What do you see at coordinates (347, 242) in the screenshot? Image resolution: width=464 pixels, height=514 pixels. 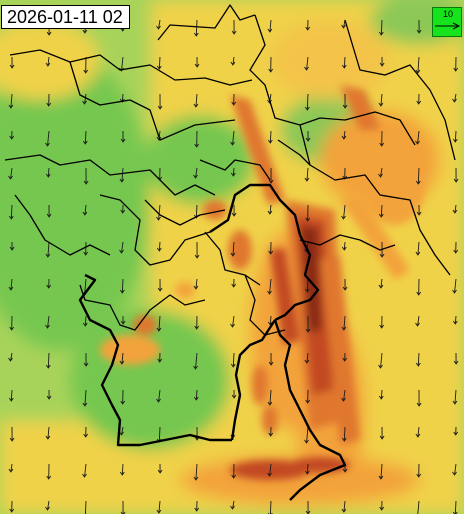 I see `boundary-east-d` at bounding box center [347, 242].